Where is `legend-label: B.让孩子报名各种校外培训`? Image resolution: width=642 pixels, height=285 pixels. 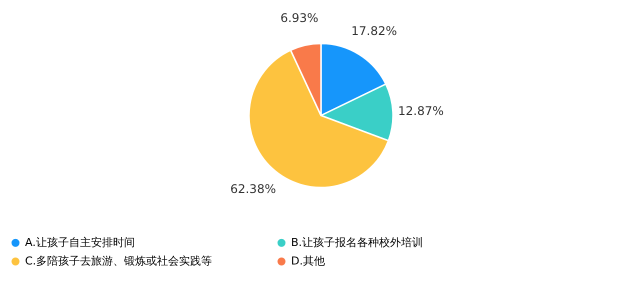 legend-label: B.让孩子报名各种校外培训 is located at coordinates (357, 242).